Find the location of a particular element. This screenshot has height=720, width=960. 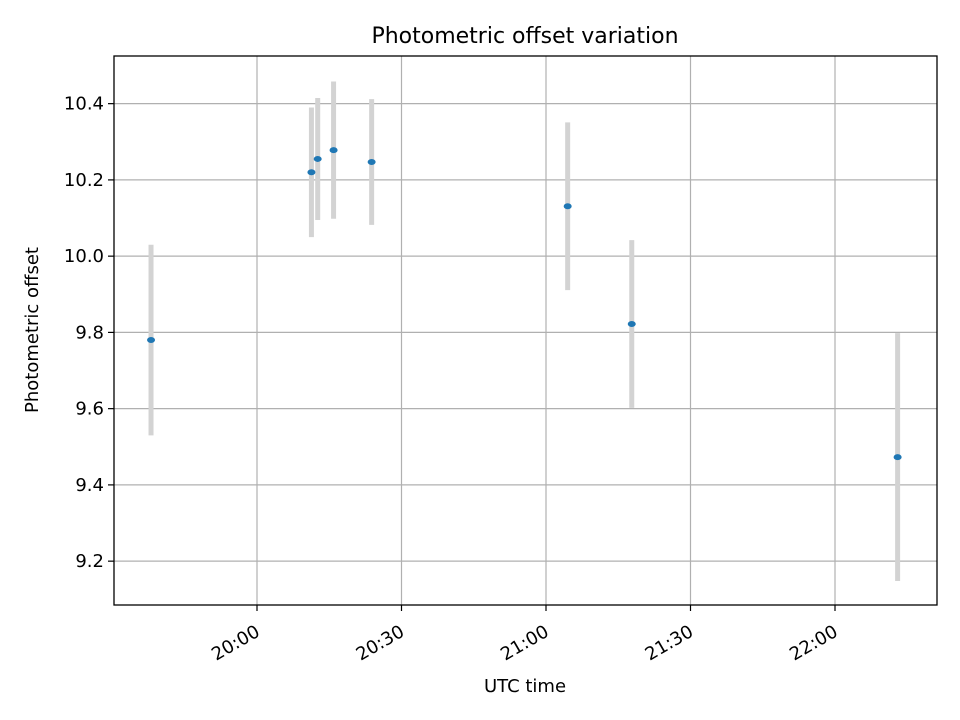

y-tick-label: 9.6 is located at coordinates (89, 409).